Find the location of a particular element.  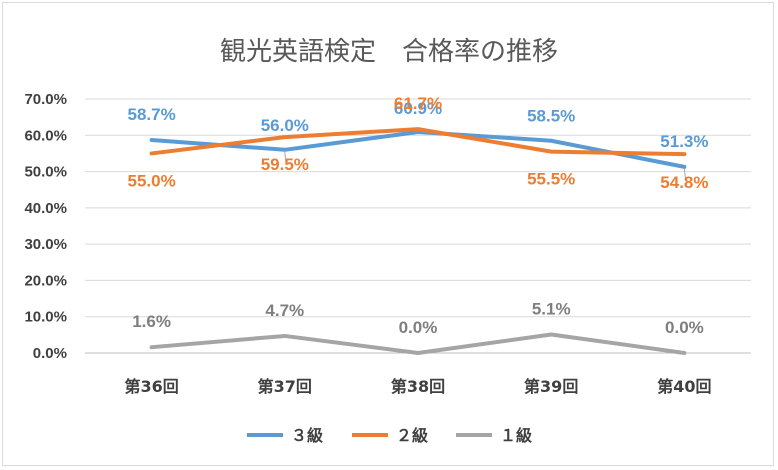

x-category-label: 第37回 is located at coordinates (285, 386).